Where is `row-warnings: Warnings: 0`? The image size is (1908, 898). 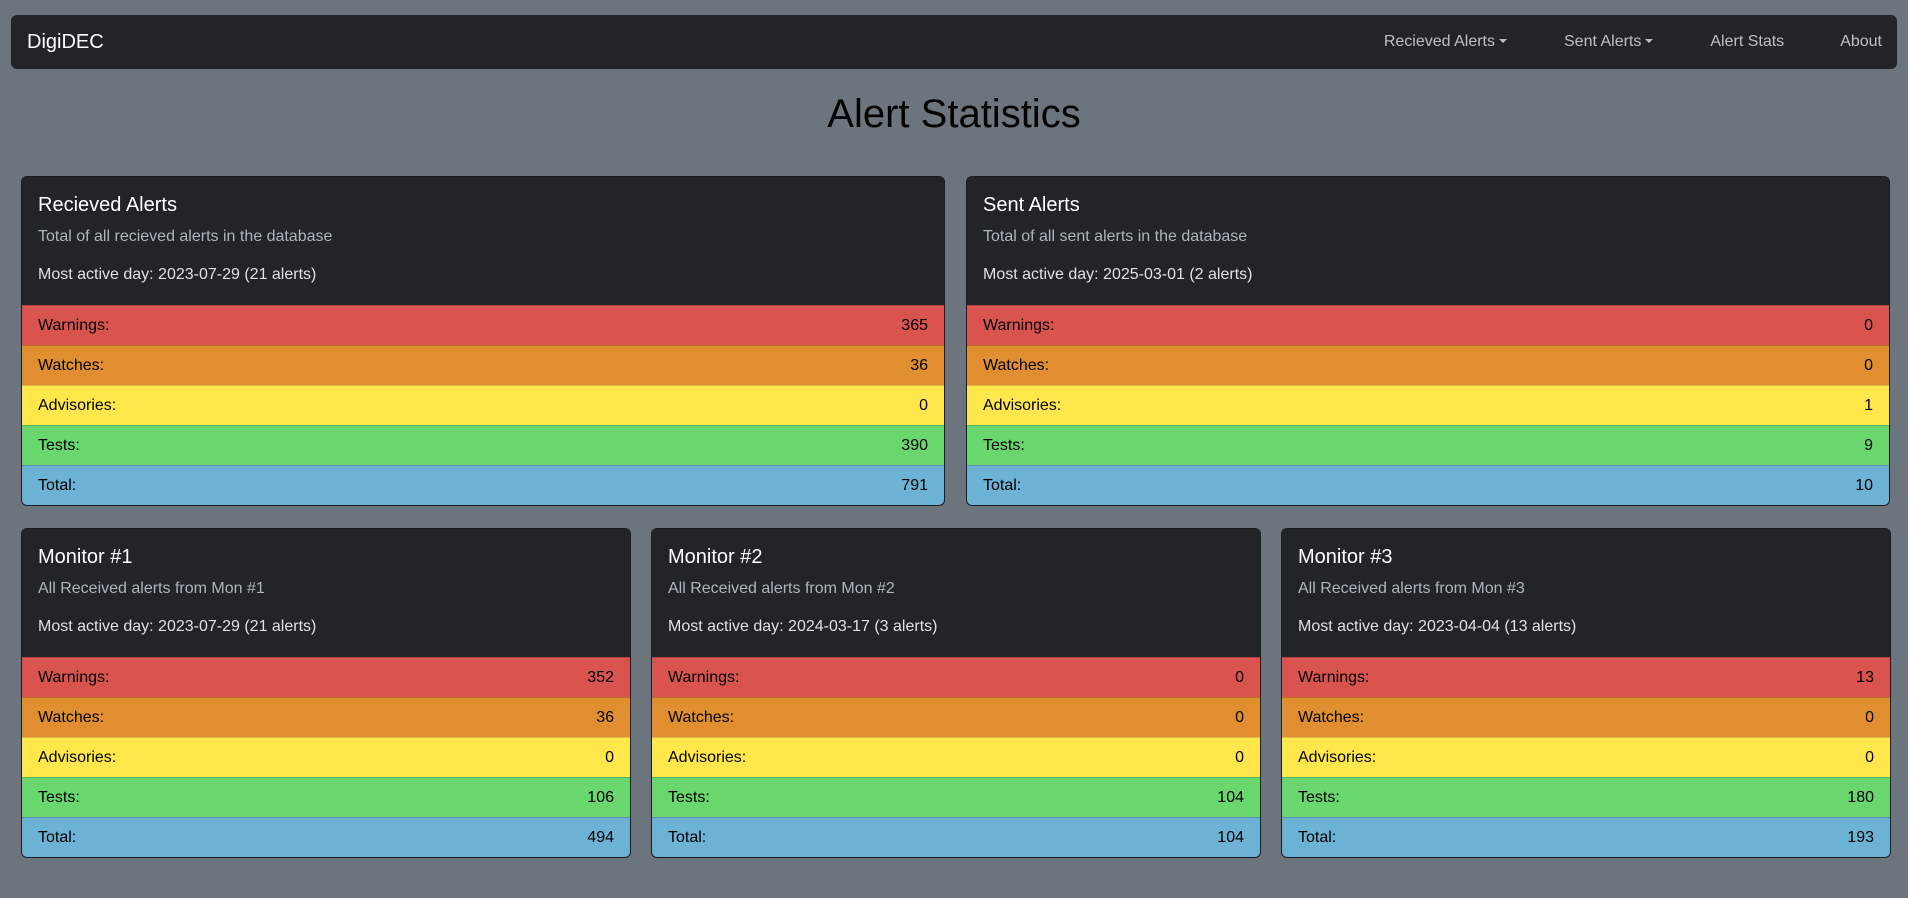 row-warnings: Warnings: 0 is located at coordinates (956, 677).